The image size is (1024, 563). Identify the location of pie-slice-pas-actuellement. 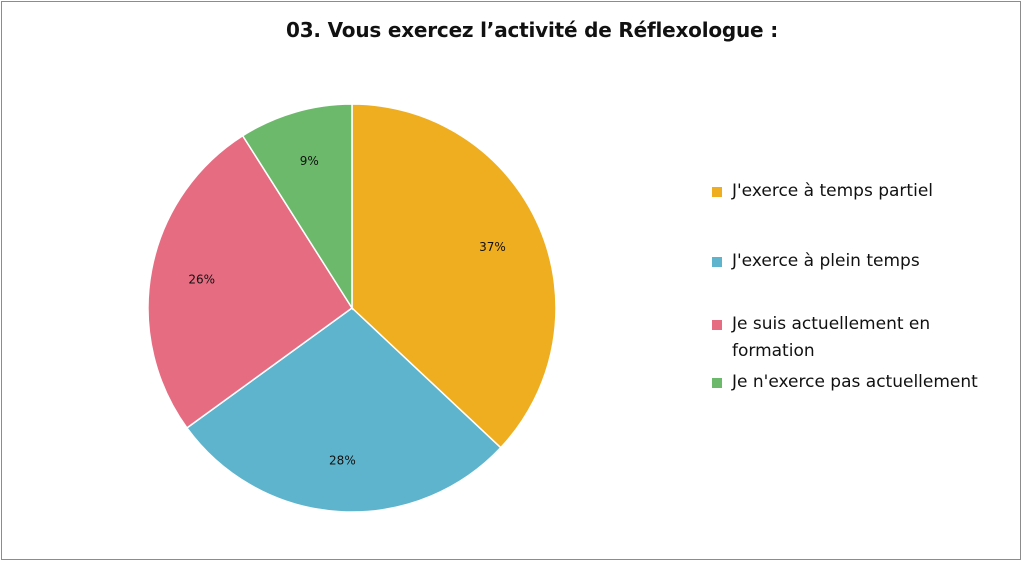
(297, 207).